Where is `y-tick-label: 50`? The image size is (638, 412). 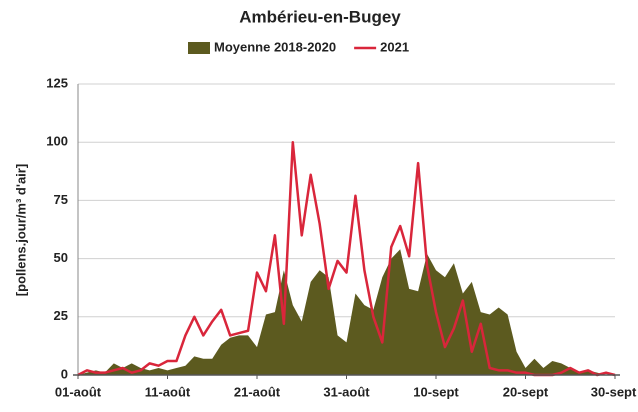 y-tick-label: 50 is located at coordinates (61, 257).